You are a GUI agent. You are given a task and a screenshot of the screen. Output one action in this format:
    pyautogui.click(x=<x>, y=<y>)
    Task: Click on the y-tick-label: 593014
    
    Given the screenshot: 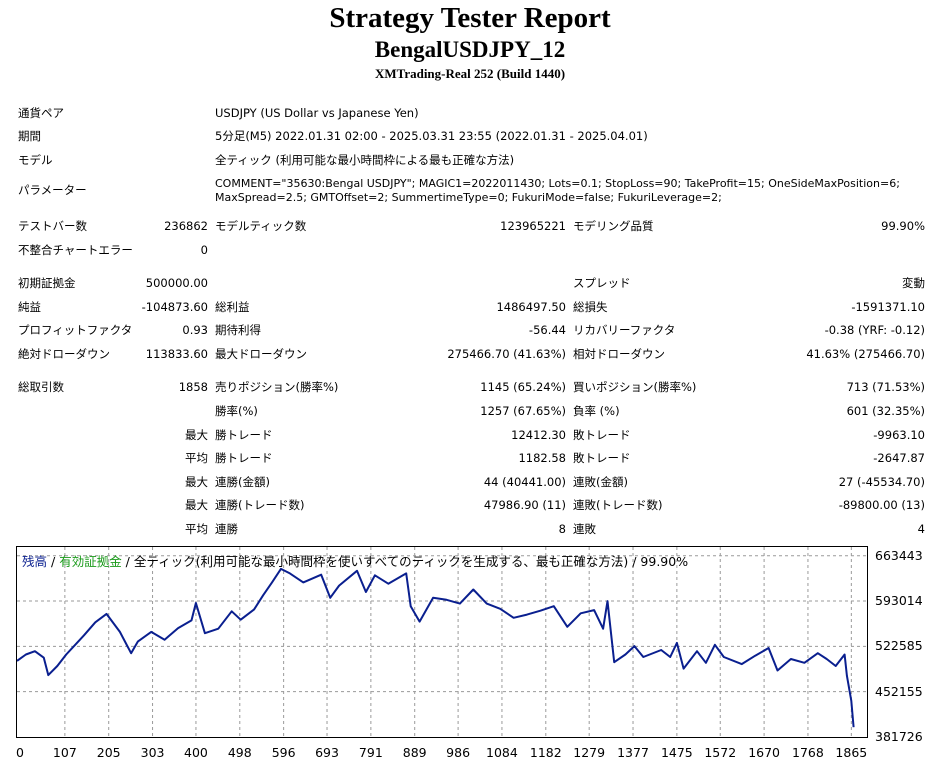 What is the action you would take?
    pyautogui.click(x=899, y=601)
    